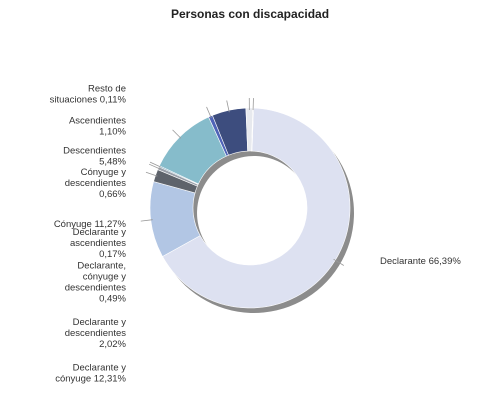 Image resolution: width=500 pixels, height=400 pixels. Describe the element at coordinates (250, 14) in the screenshot. I see `chart-title: Personas con discapacidad` at that location.